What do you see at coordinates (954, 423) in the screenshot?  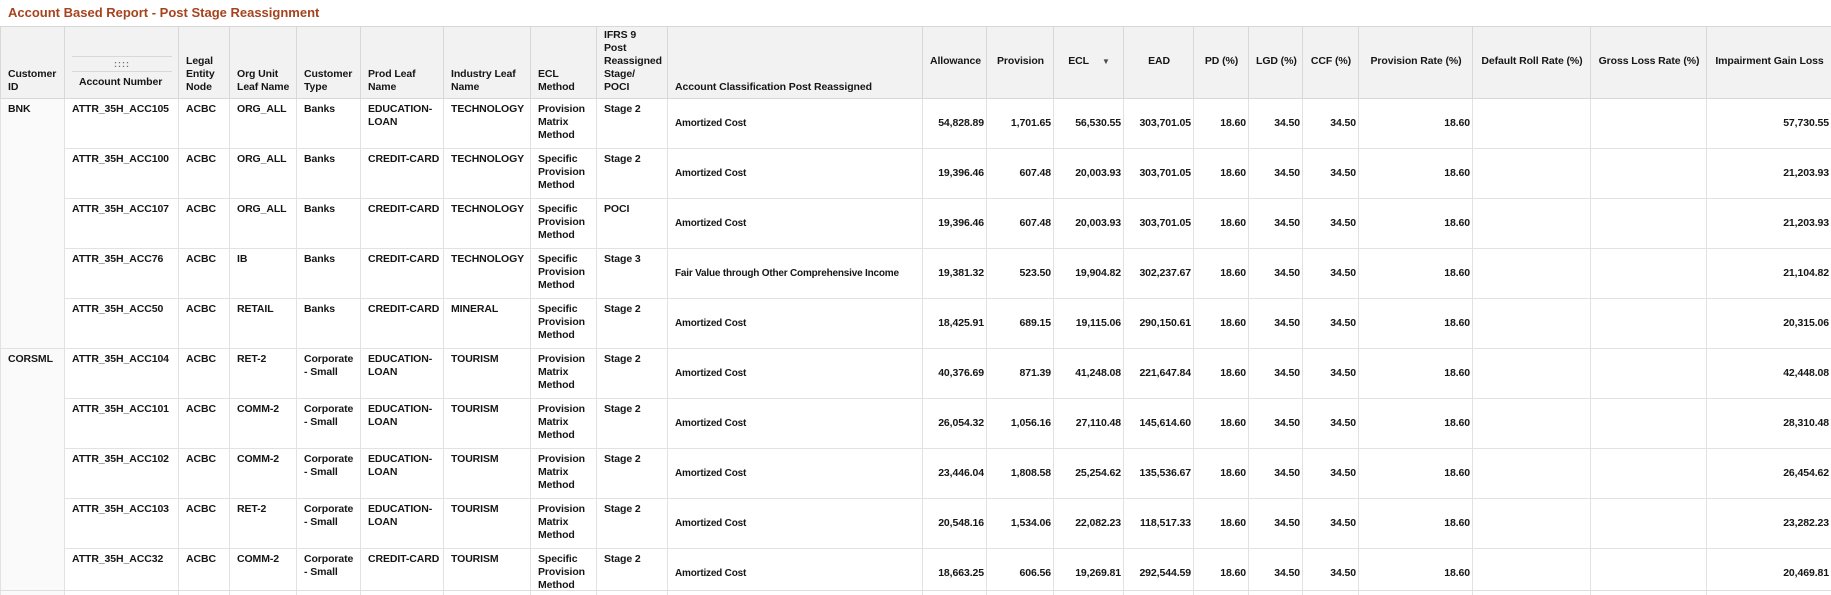 I see `cell-allowance: 26,054.32` at bounding box center [954, 423].